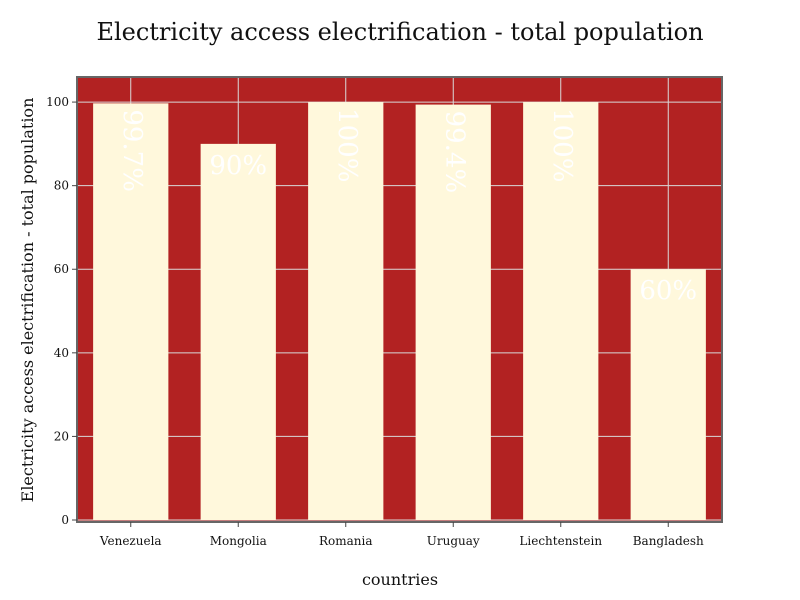  What do you see at coordinates (130, 541) in the screenshot?
I see `x-tick-label: Venezuela` at bounding box center [130, 541].